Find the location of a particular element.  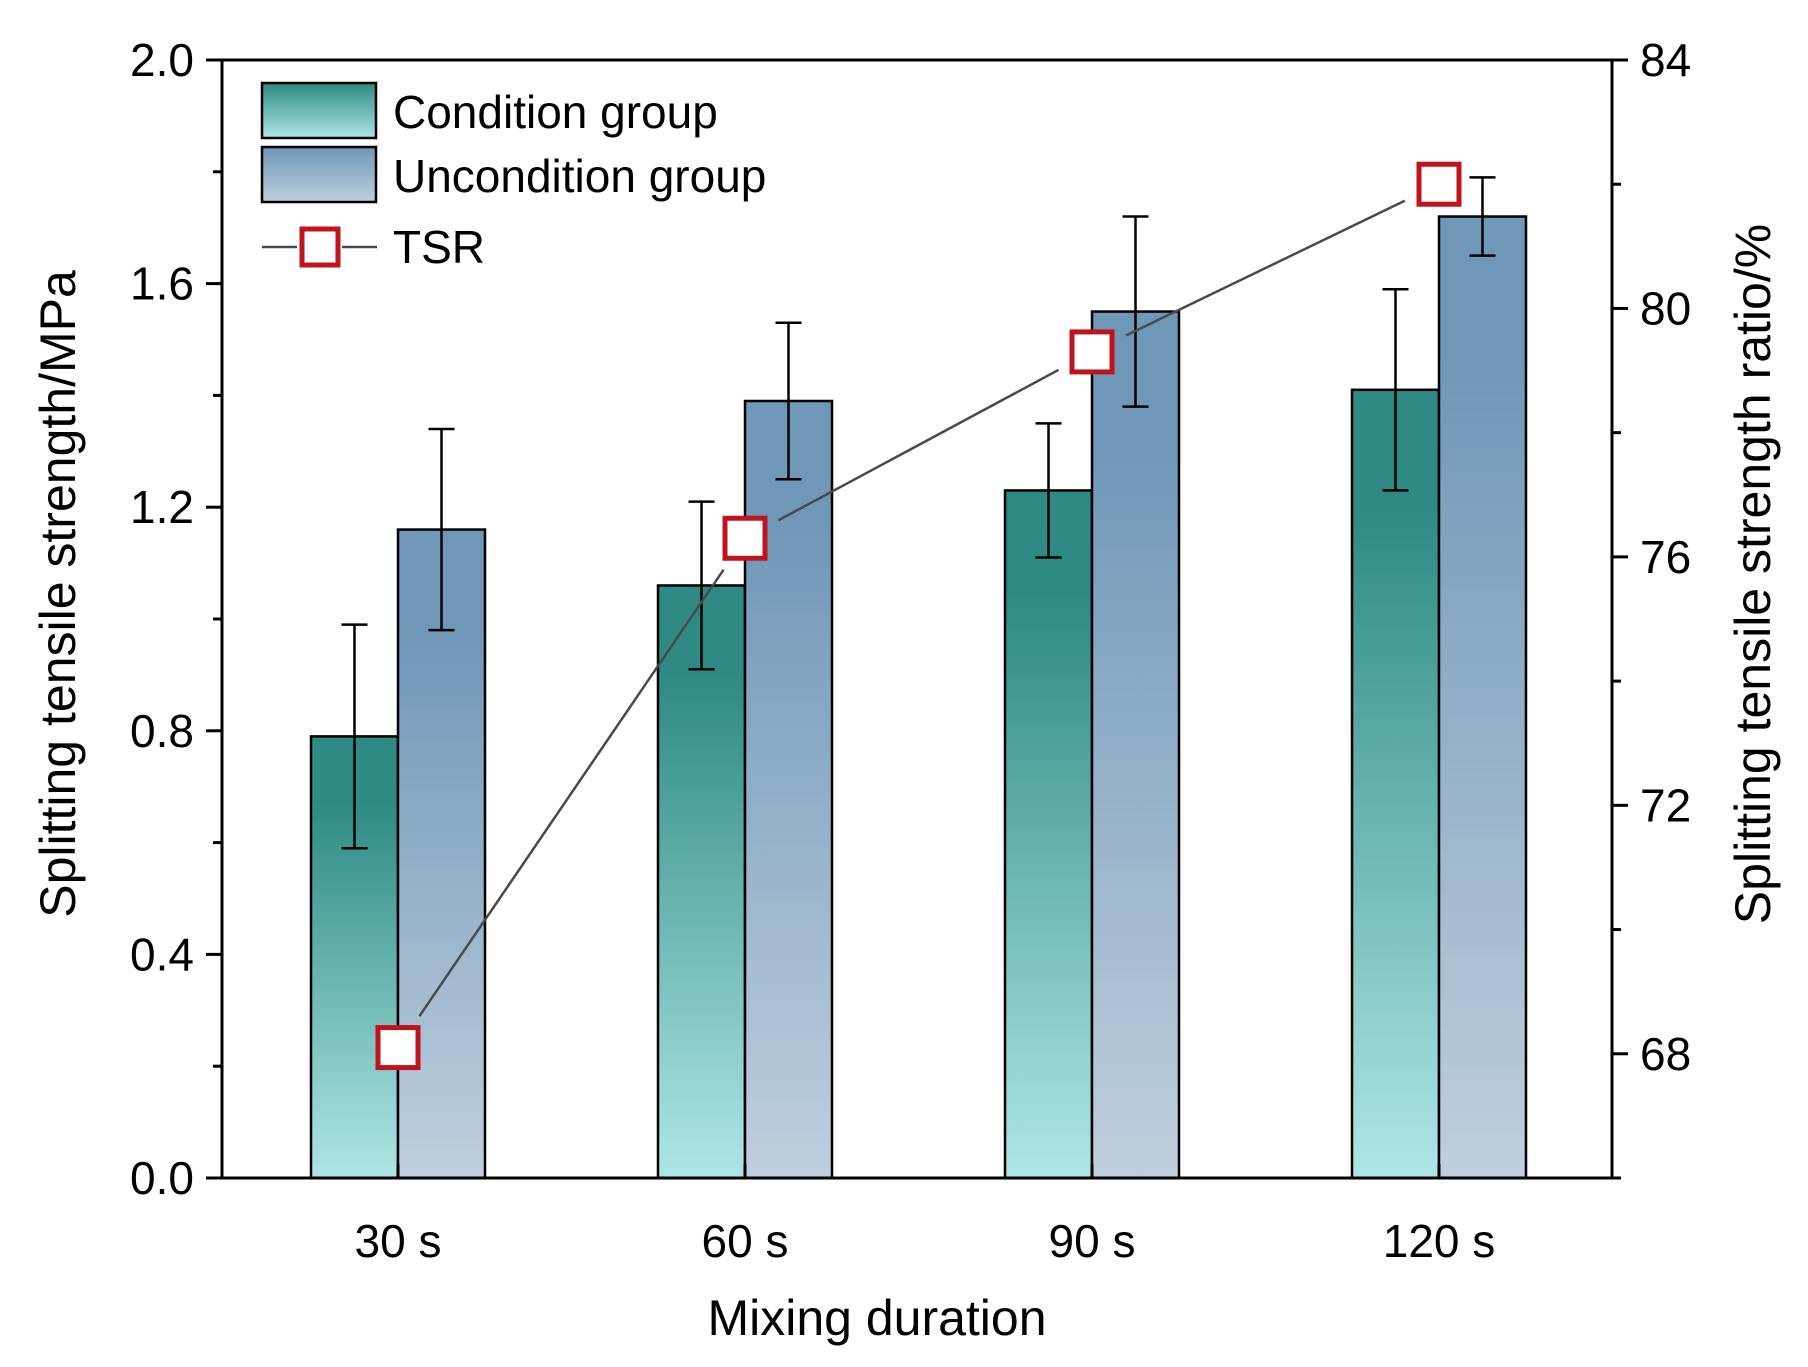

y-tick-label-0: 0.0 is located at coordinates (162, 1178).